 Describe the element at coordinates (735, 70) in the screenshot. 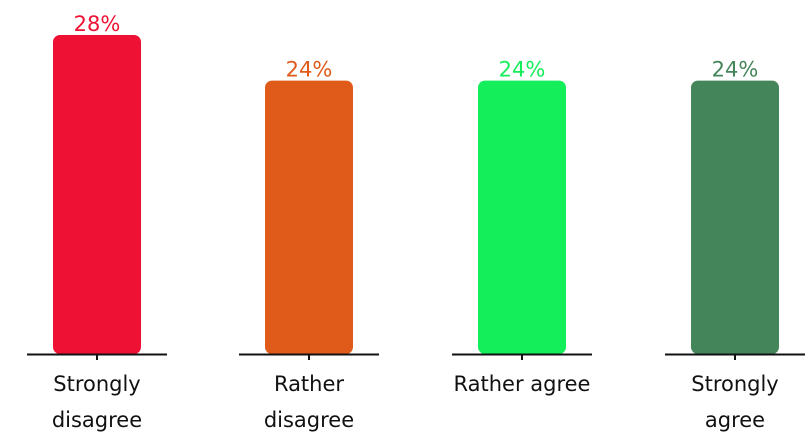

I see `value-label-4: 24%` at that location.